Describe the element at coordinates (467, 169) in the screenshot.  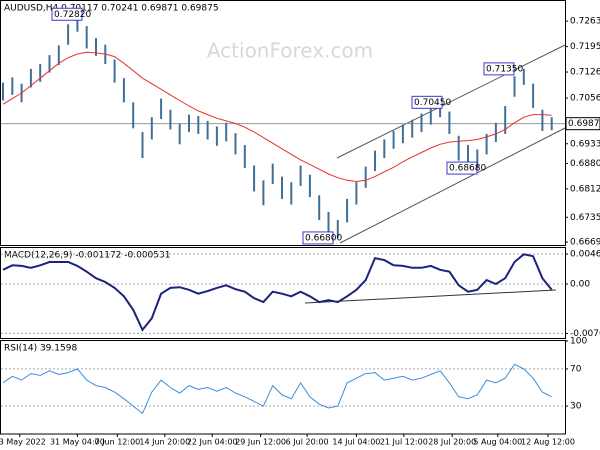
I see `price-annotation: 0.68680` at that location.